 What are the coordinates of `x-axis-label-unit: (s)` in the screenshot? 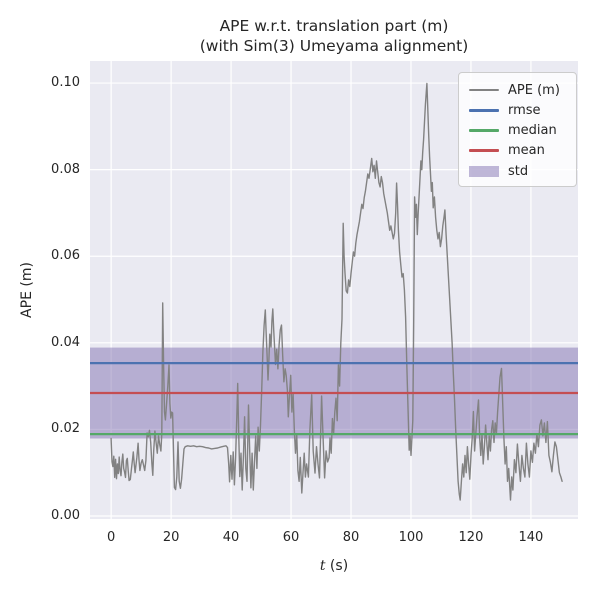 It's located at (337, 566).